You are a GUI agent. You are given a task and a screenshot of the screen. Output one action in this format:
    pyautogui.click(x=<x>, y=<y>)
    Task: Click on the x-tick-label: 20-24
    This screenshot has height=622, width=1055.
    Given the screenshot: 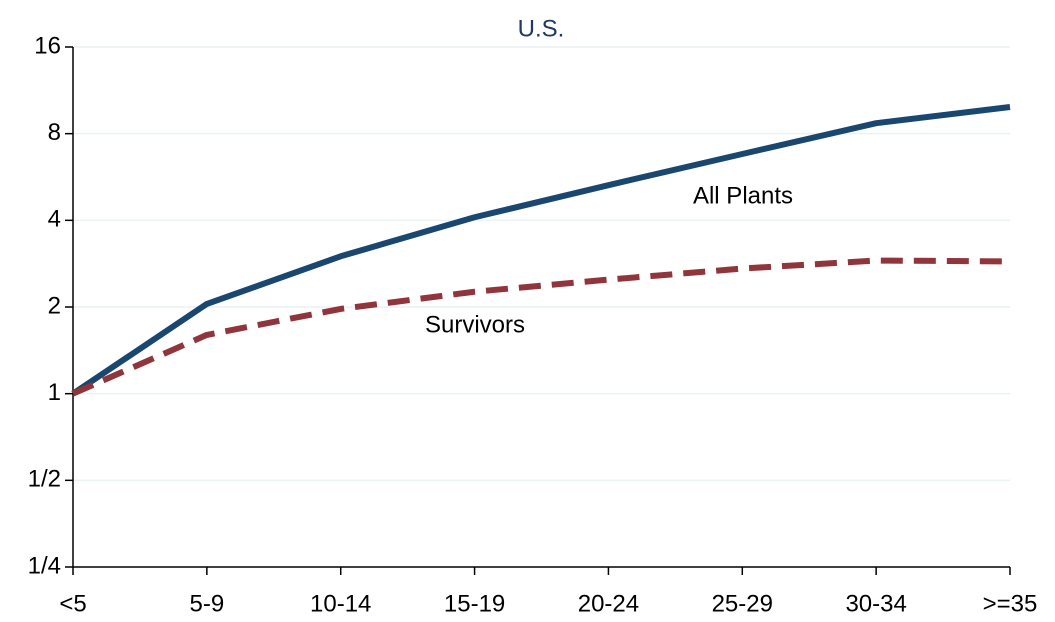 What is the action you would take?
    pyautogui.click(x=608, y=603)
    